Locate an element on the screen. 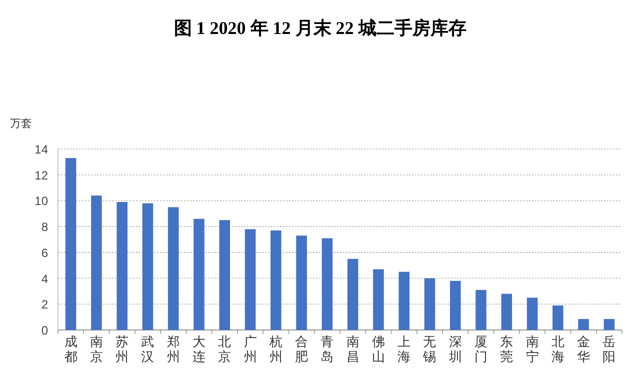 This screenshot has height=383, width=640. x-tick-label: 无锡 is located at coordinates (429, 349).